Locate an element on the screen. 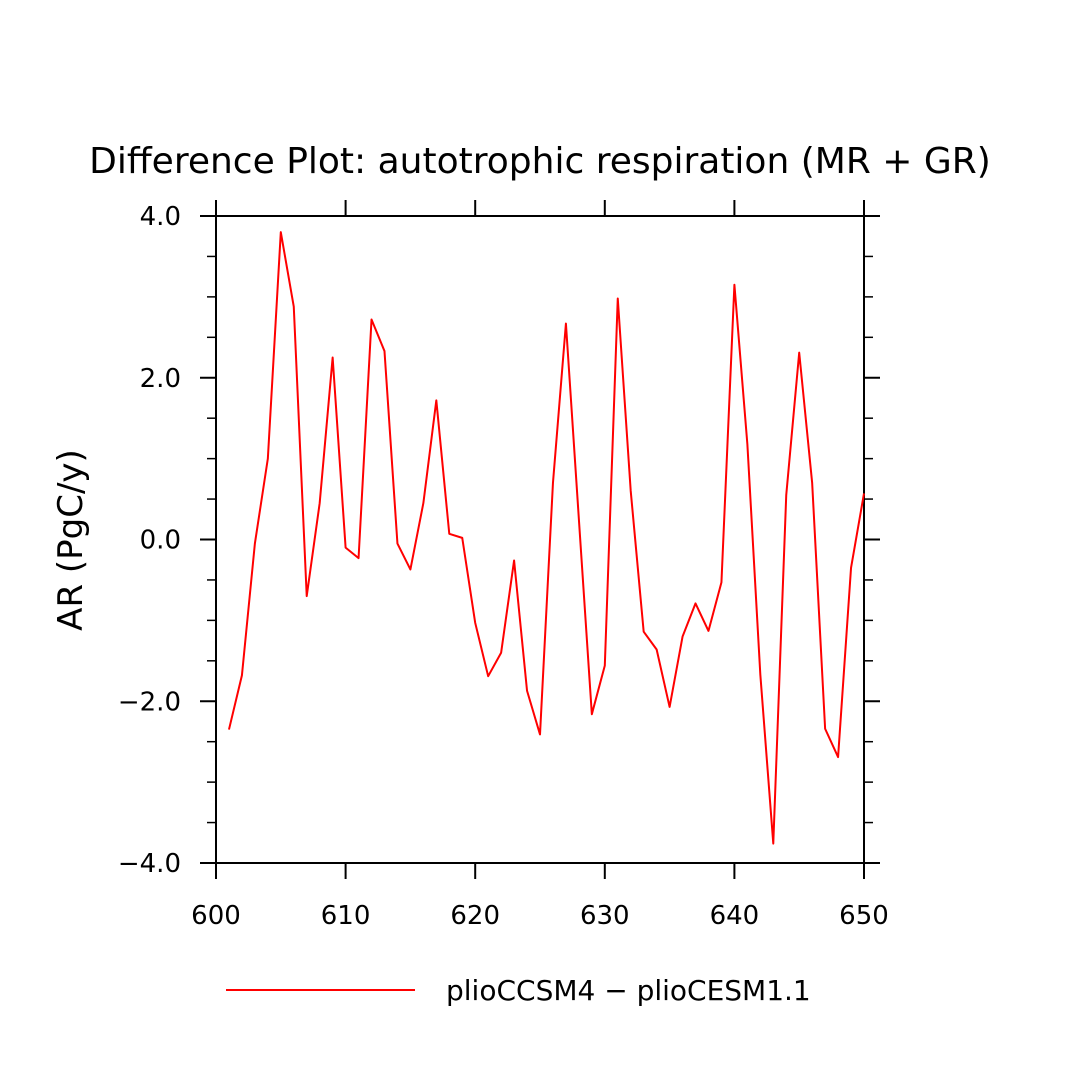  y-tick-label: 4.0 is located at coordinates (160, 217).